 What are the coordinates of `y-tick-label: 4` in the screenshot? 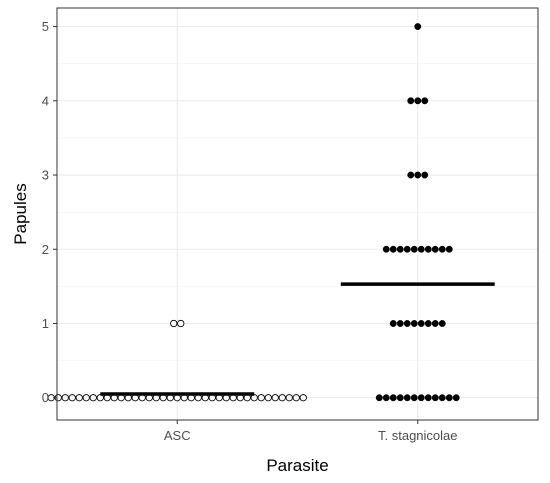 It's located at (45, 100).